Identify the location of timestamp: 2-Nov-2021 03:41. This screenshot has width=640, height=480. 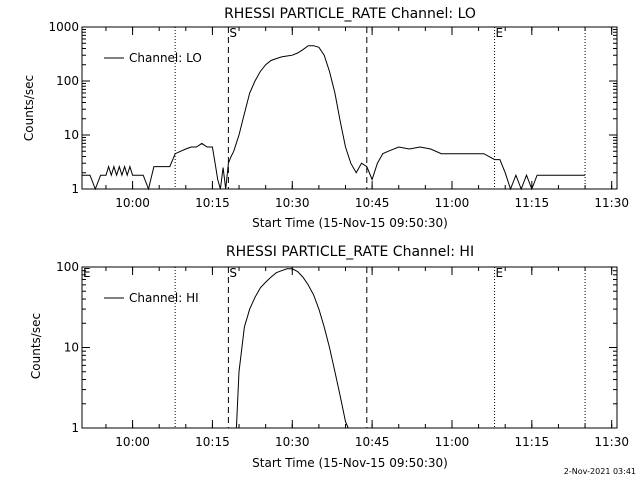
(600, 471).